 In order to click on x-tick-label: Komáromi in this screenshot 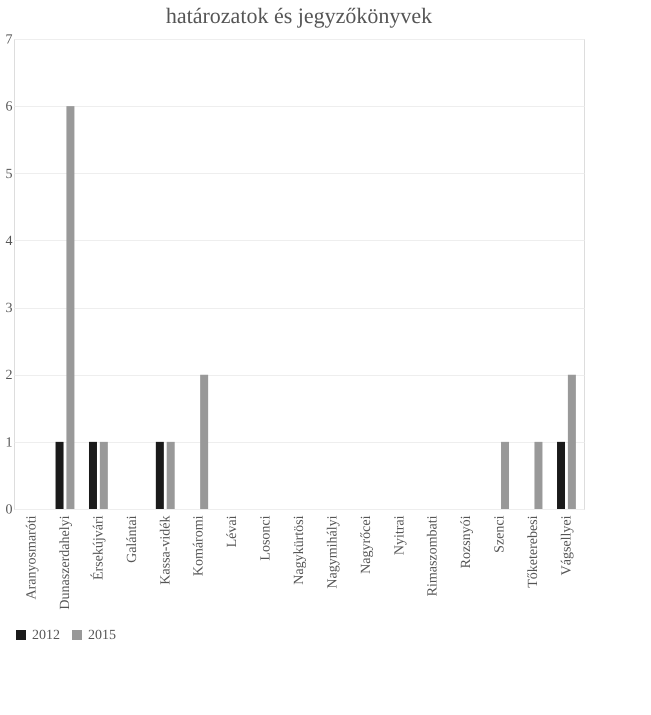, I will do `click(199, 545)`.